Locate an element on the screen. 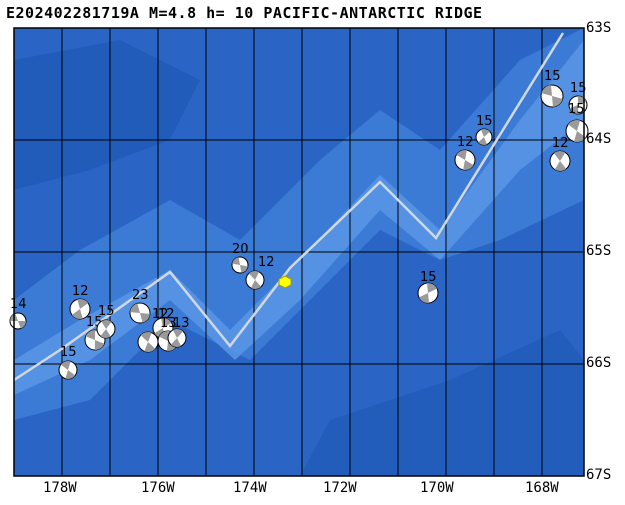 This screenshot has height=505, width=625. lon-label-172w: 172W is located at coordinates (340, 488).